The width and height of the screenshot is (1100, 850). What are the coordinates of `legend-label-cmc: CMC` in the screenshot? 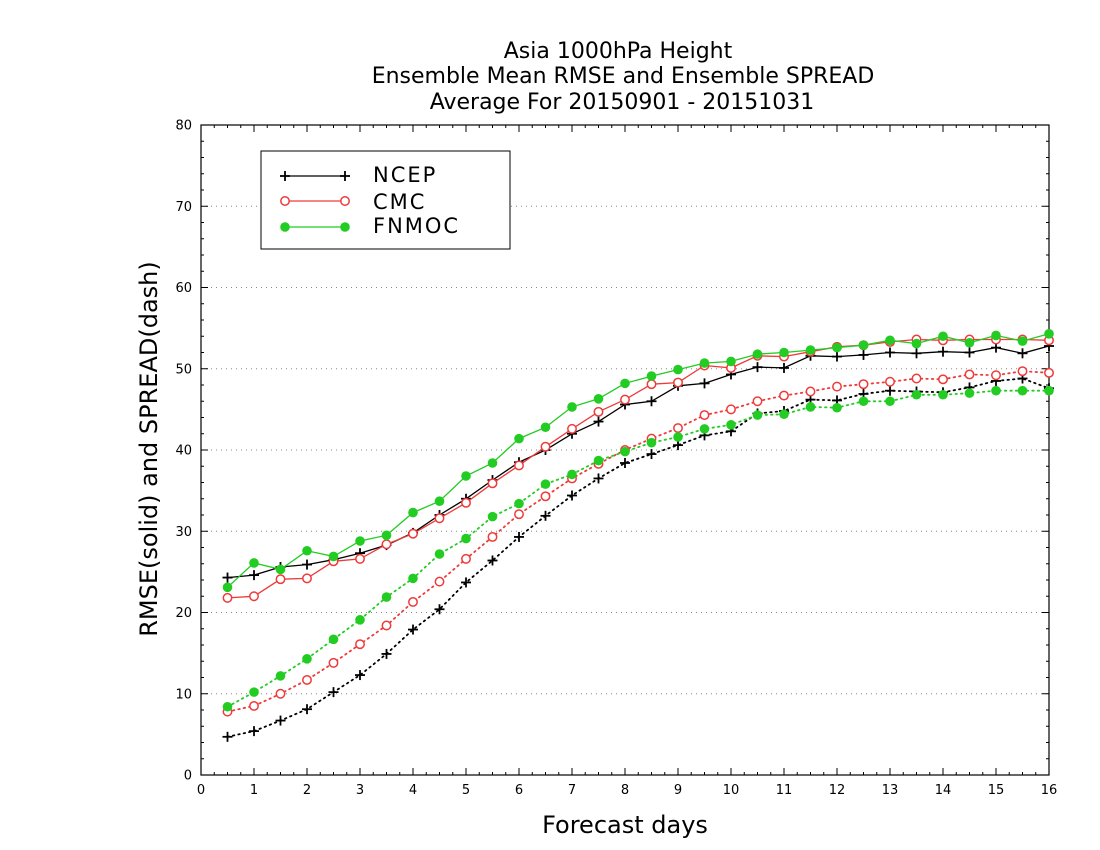 It's located at (399, 202).